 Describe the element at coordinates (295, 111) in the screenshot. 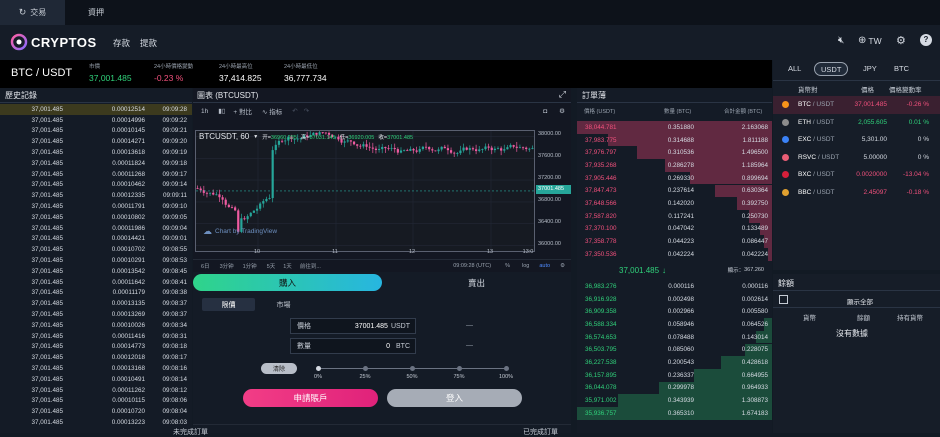

I see `undo-icon: ↶` at that location.